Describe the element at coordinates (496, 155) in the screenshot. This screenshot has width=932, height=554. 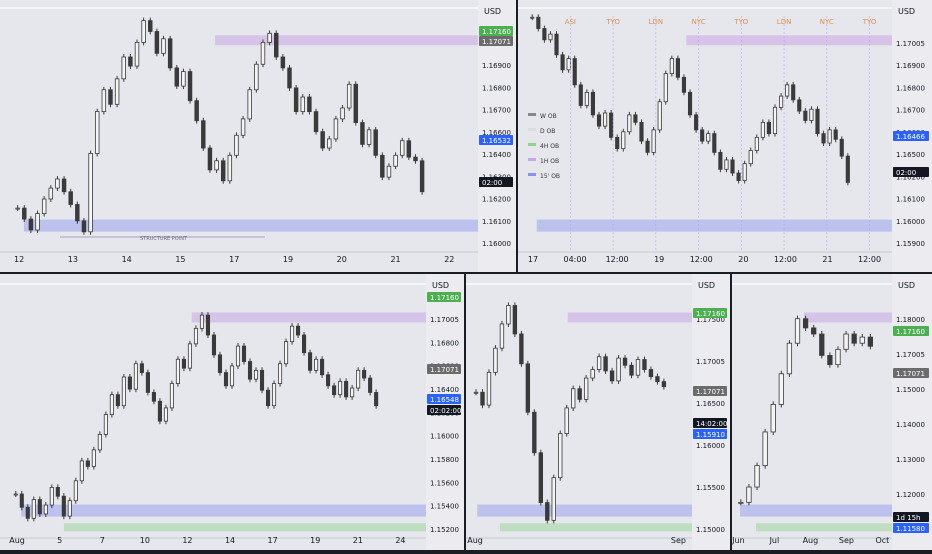
I see `price-tick-label: 1.16400` at that location.